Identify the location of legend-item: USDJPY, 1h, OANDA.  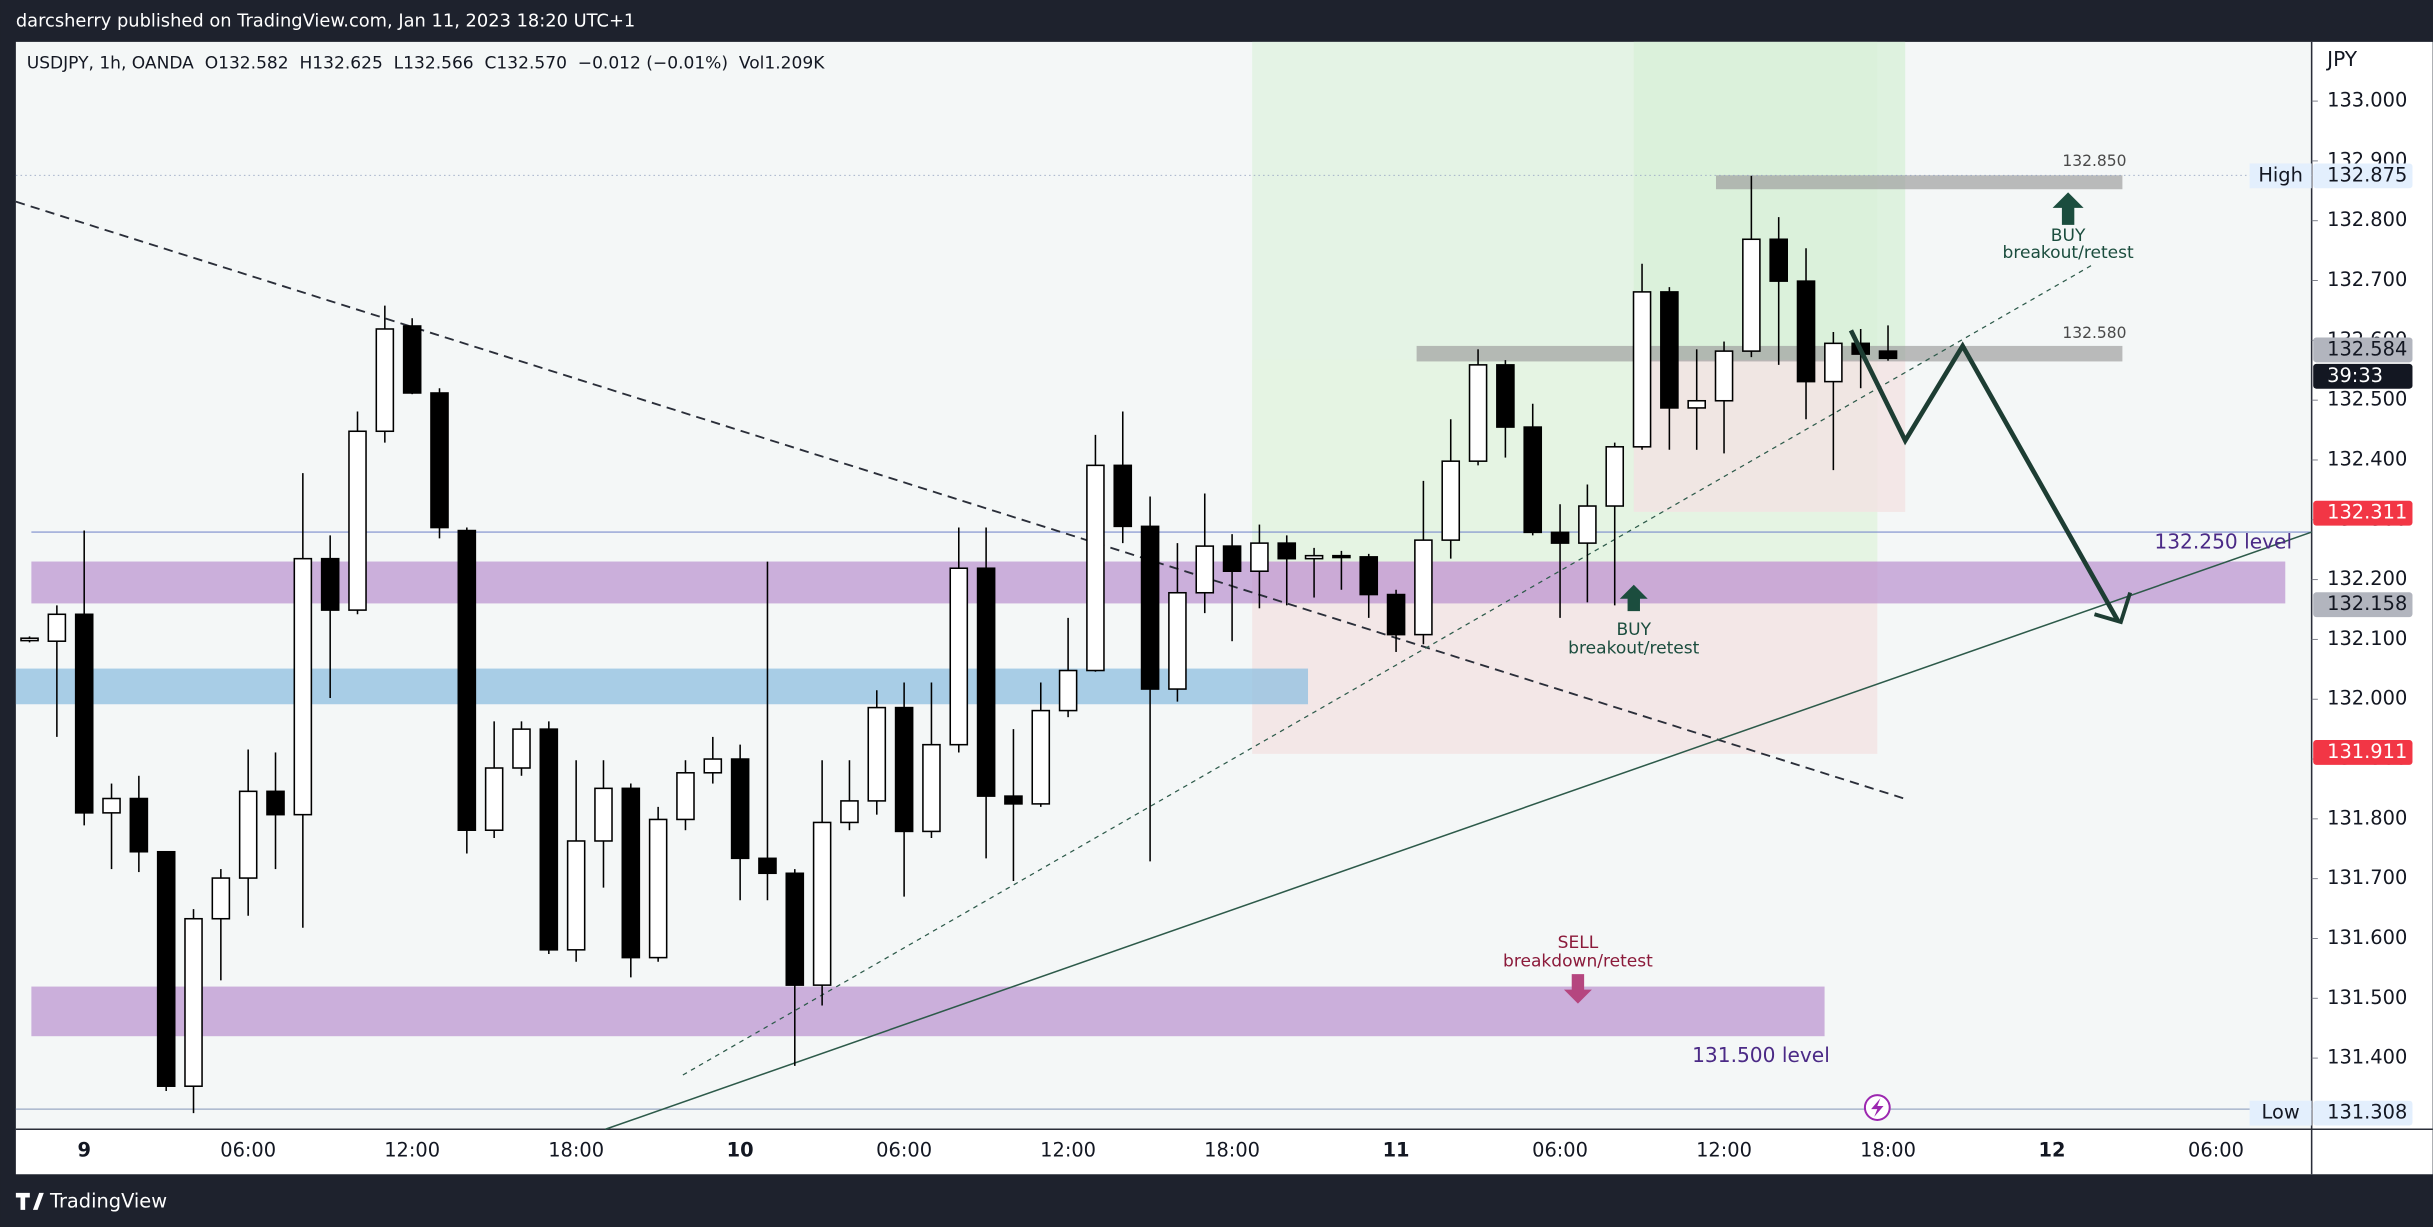
(110, 64).